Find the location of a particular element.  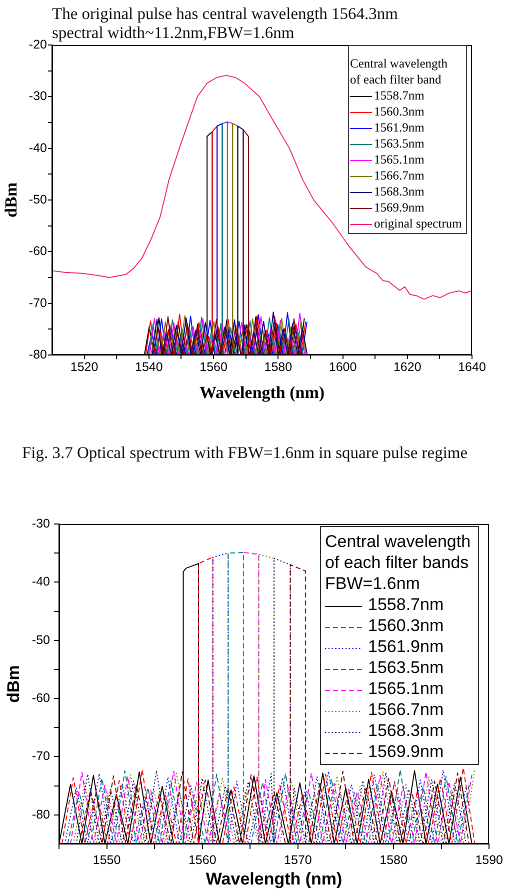

legend-title: Central wavelength of each filter bands FBW=1.6nm is located at coordinates (398, 563).